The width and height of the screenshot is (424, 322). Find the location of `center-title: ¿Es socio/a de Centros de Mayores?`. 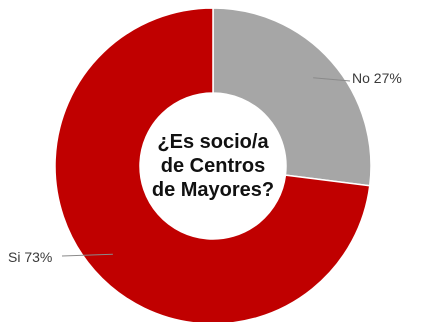

center-title: ¿Es socio/a de Centros de Mayores? is located at coordinates (213, 166).